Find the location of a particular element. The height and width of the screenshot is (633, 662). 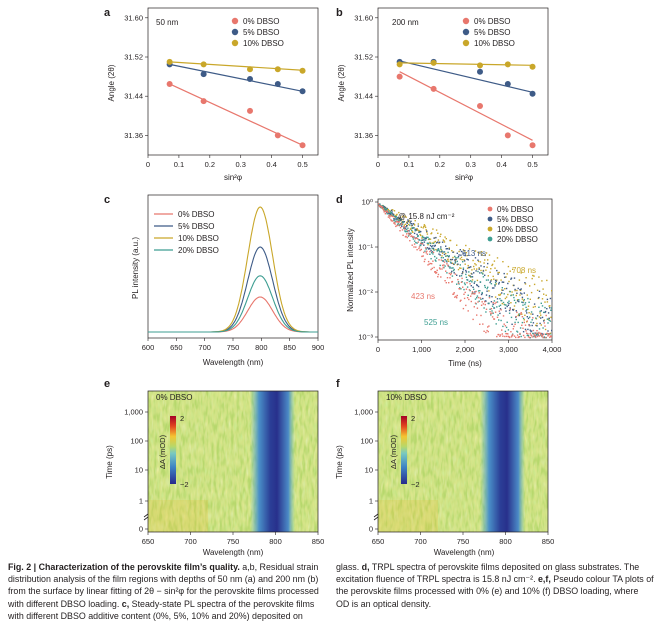

y-tick-label: 10⁰ is located at coordinates (367, 202).